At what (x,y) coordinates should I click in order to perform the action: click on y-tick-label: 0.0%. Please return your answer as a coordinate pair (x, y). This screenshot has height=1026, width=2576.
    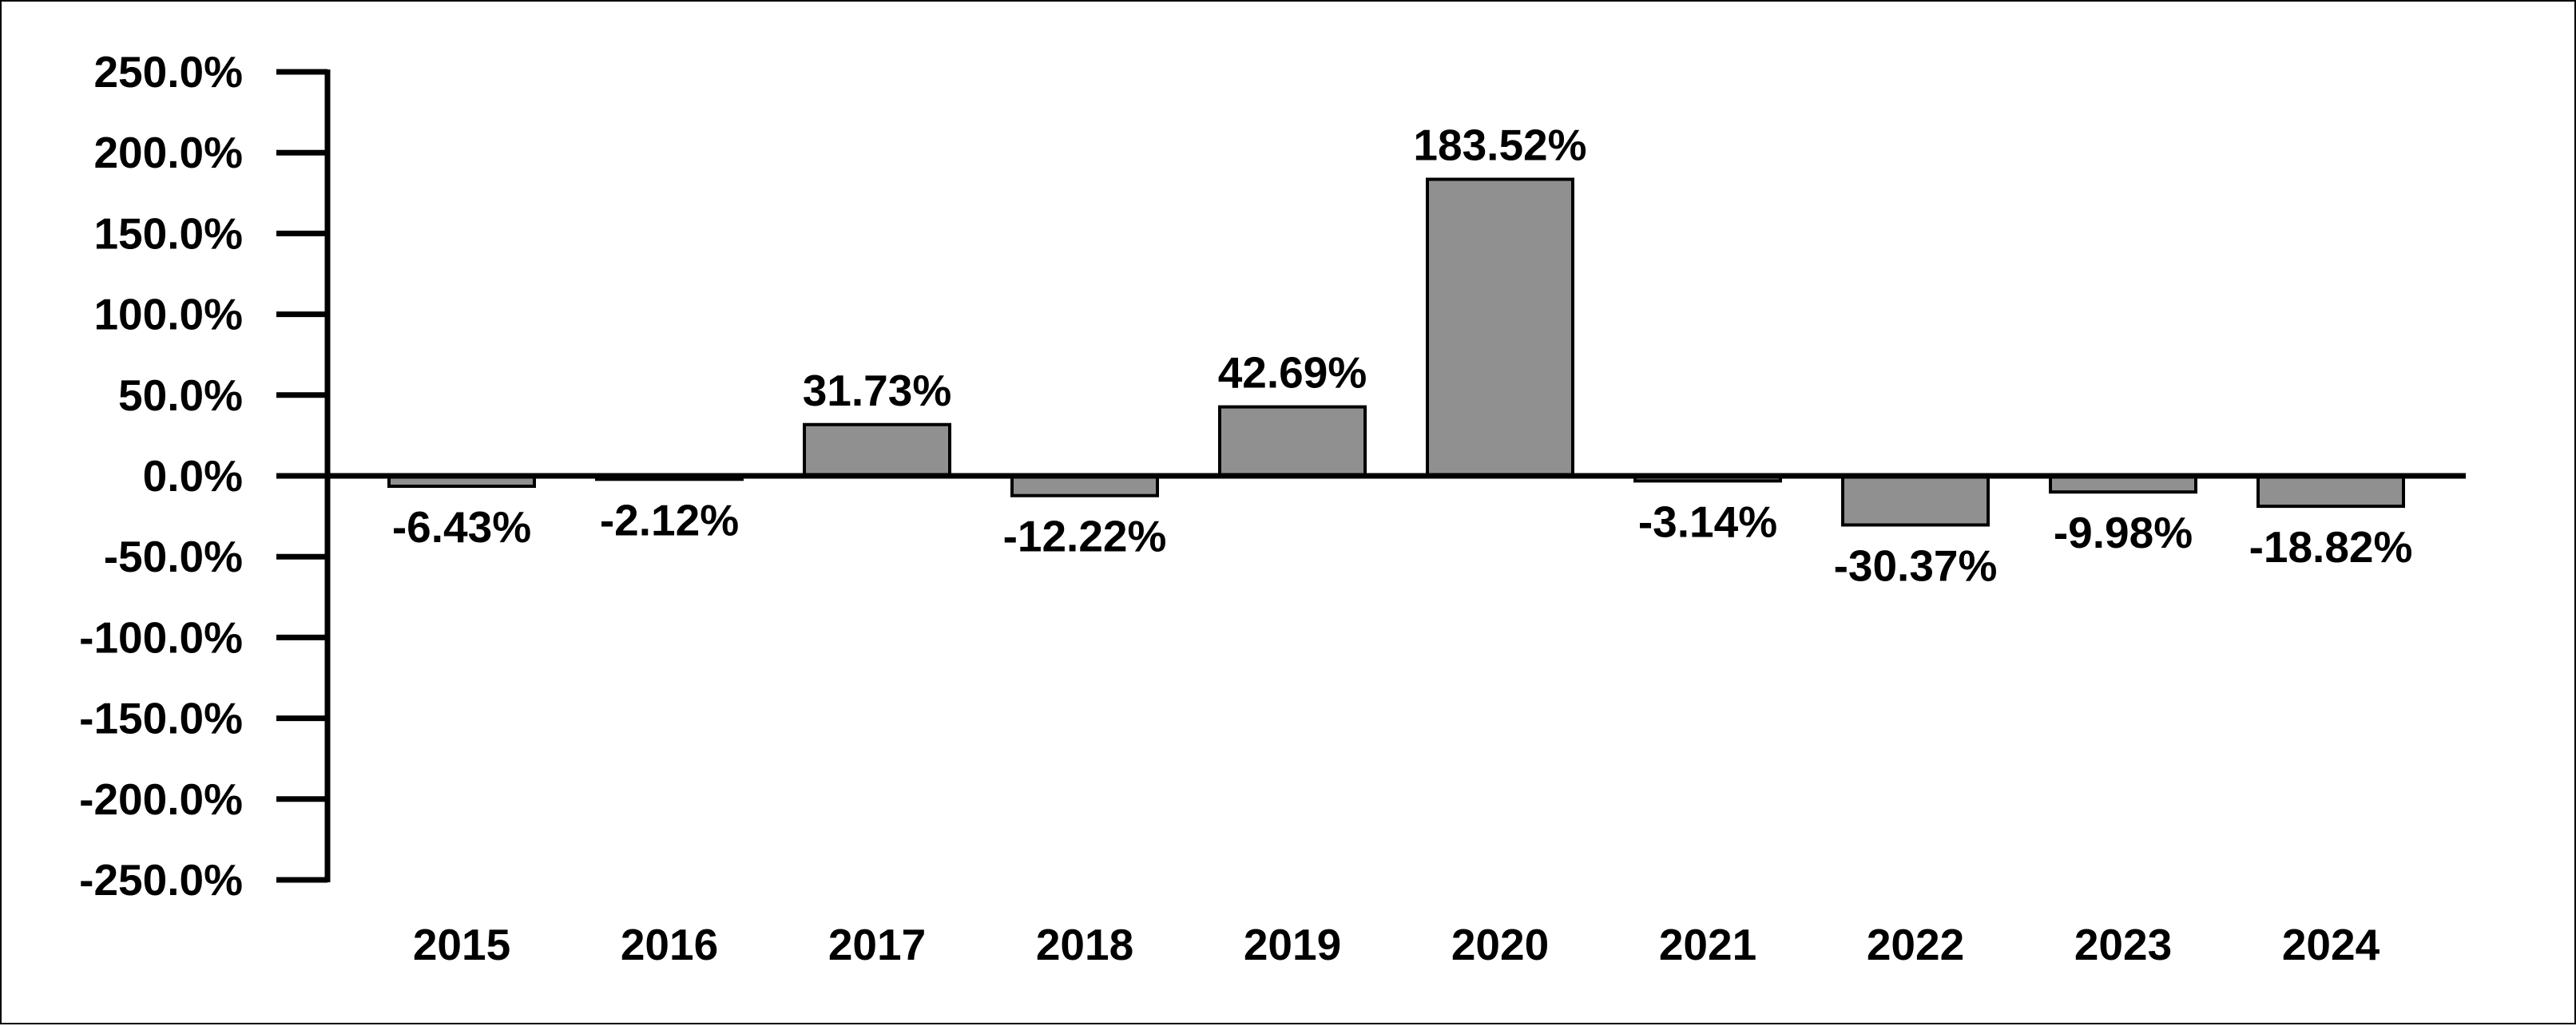
    Looking at the image, I should click on (193, 476).